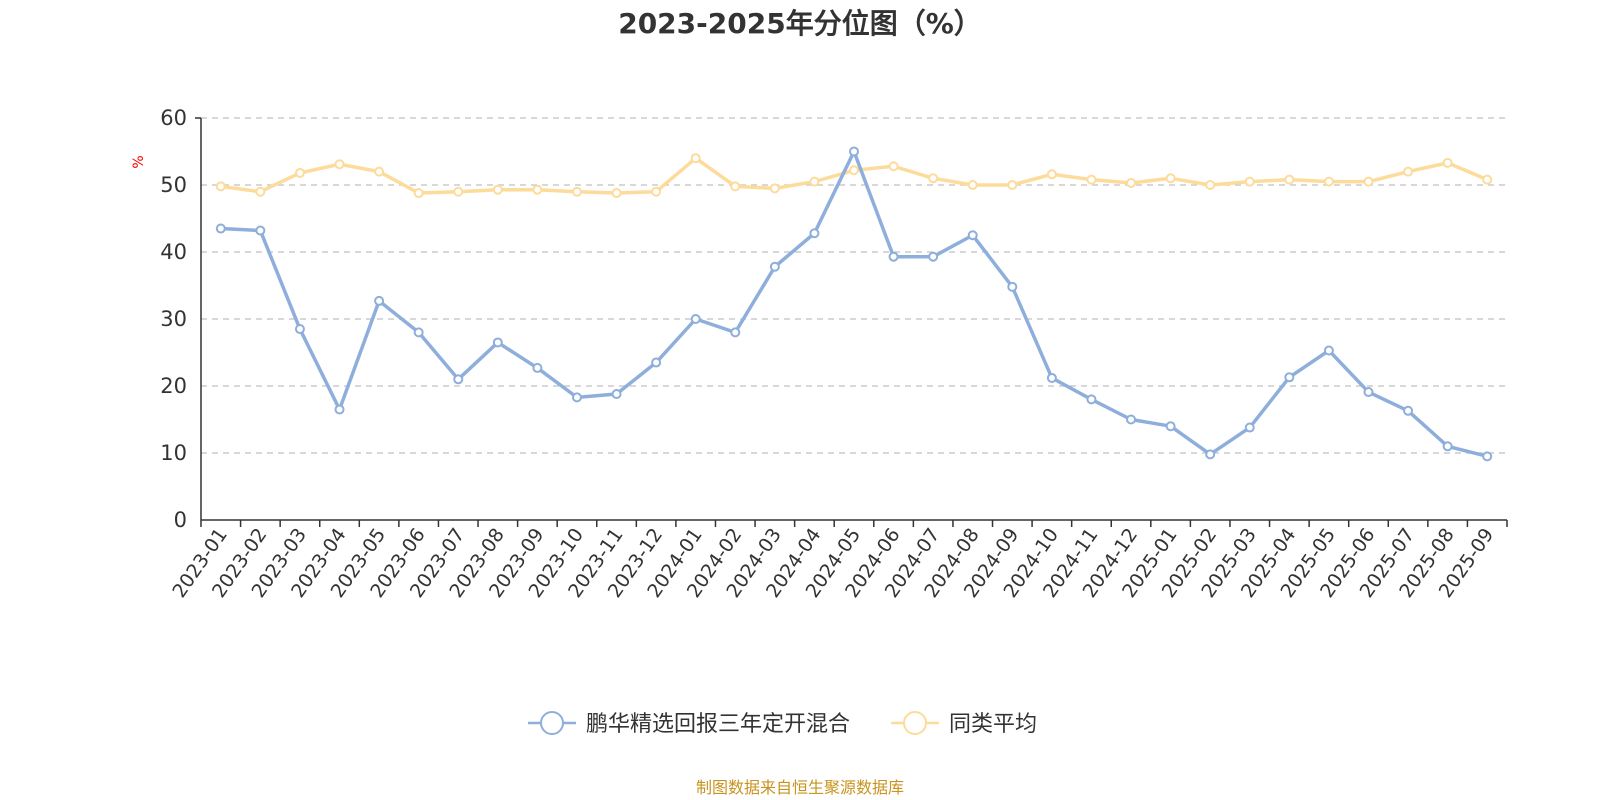 The height and width of the screenshot is (800, 1600). What do you see at coordinates (173, 118) in the screenshot?
I see `y-tick-label: 60` at bounding box center [173, 118].